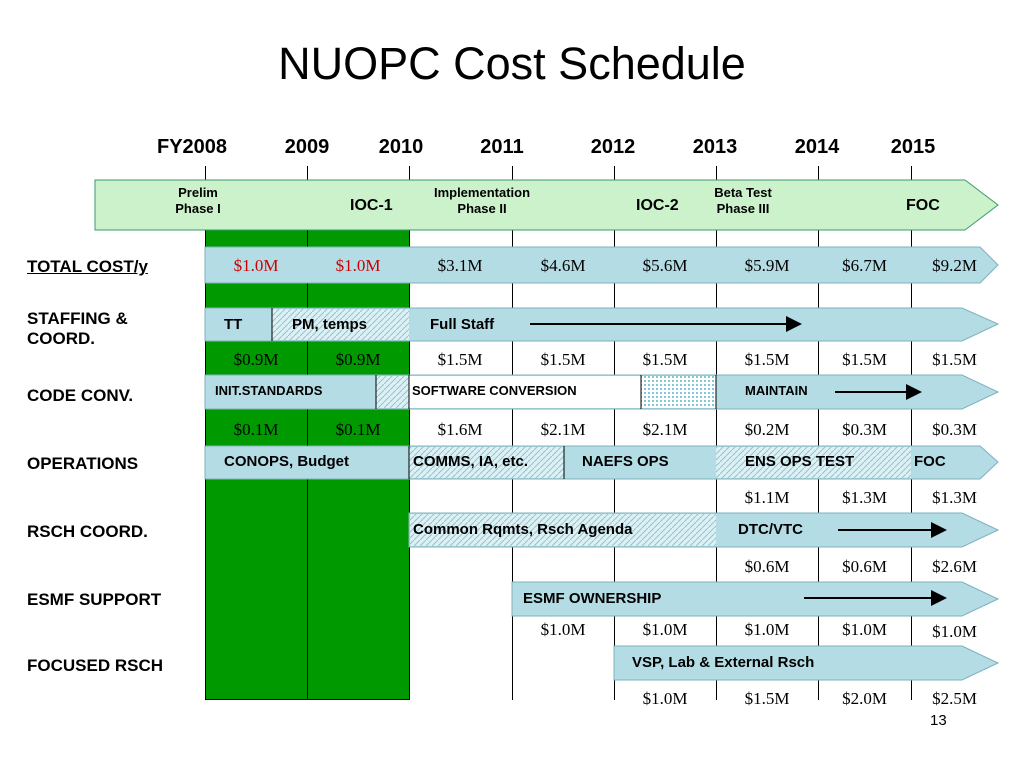 The height and width of the screenshot is (768, 1024). I want to click on code-cost-value: $1.6M, so click(460, 429).